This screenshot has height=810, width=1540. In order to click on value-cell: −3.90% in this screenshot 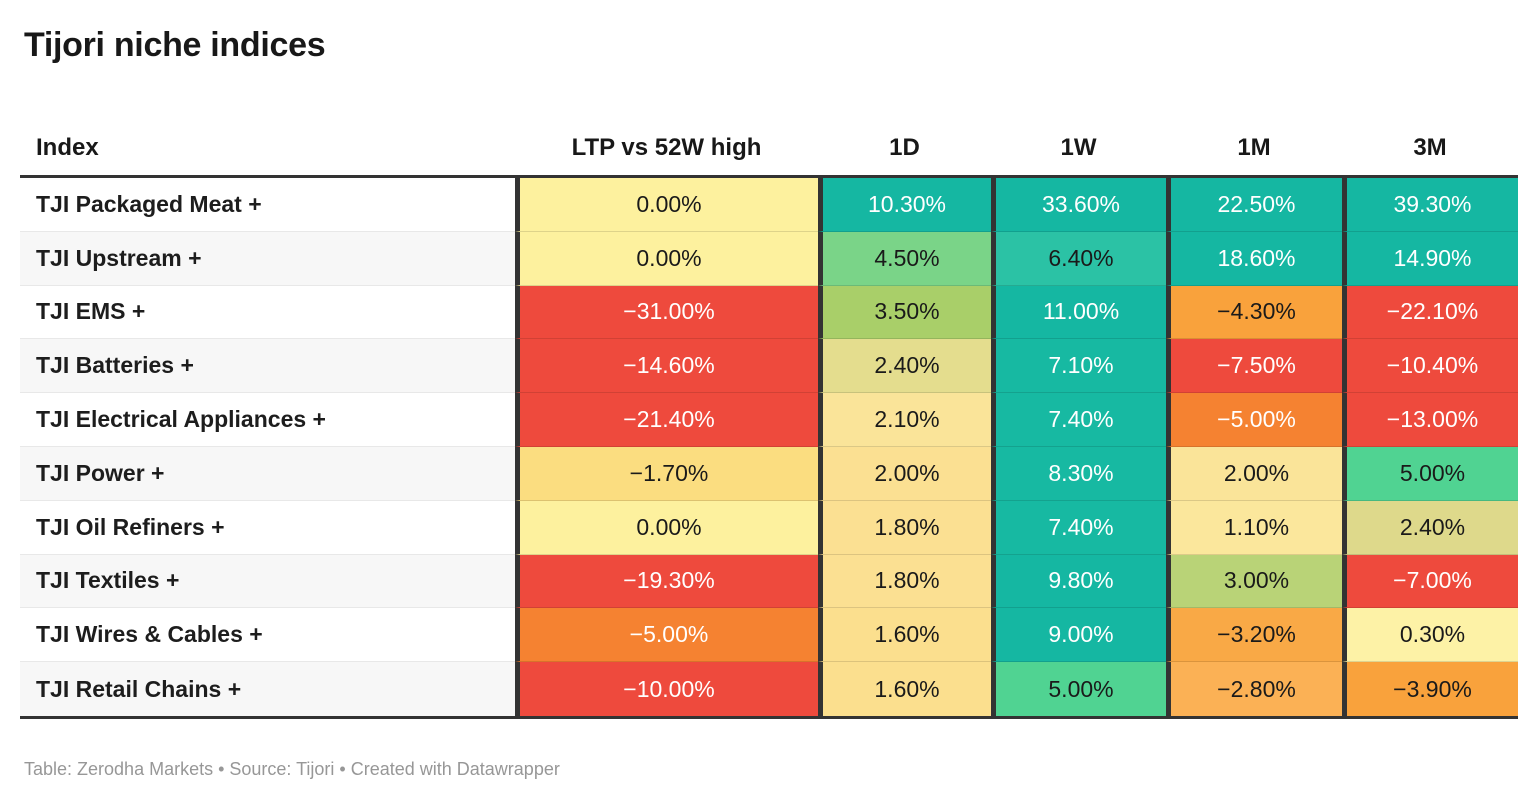, I will do `click(1430, 689)`.